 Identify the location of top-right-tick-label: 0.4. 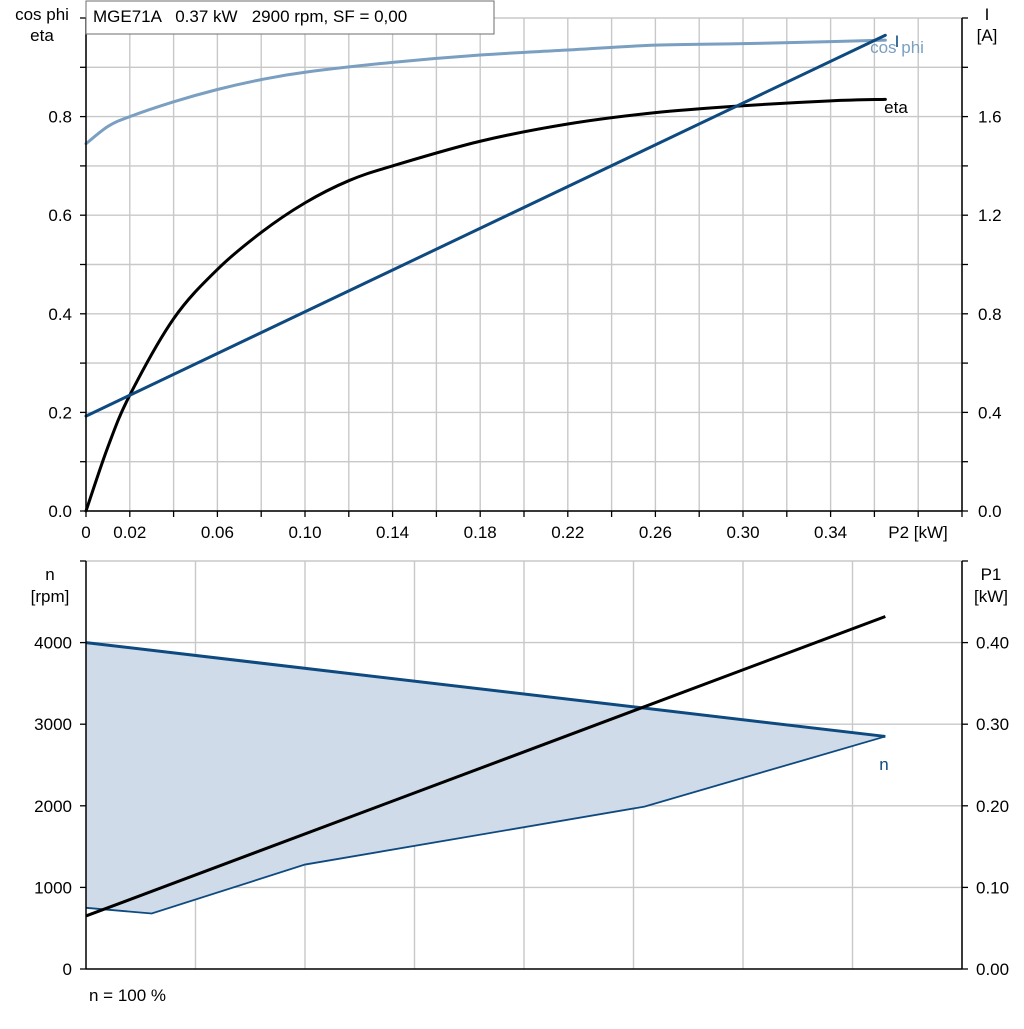
(990, 412).